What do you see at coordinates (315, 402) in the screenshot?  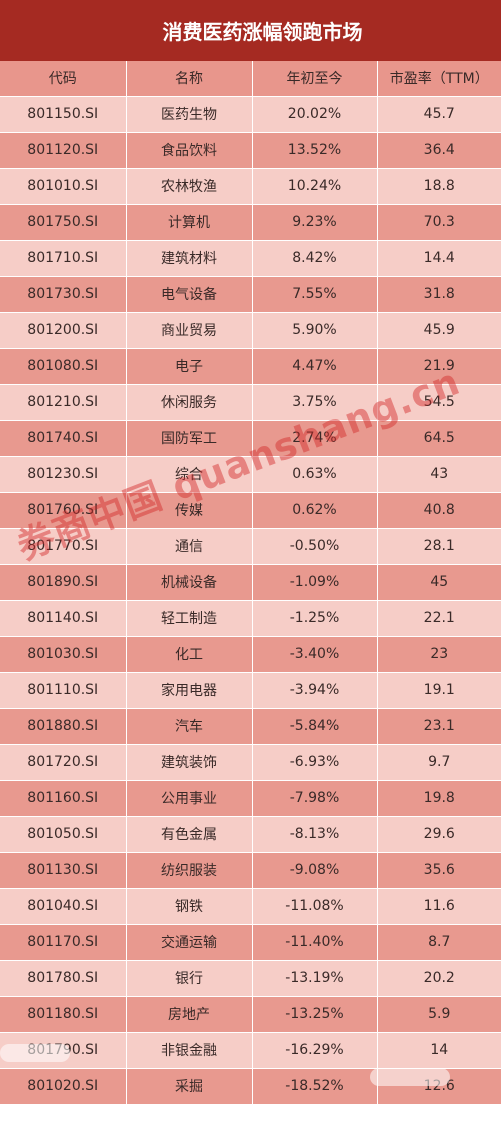 I see `cell-ytd: 3.75%` at bounding box center [315, 402].